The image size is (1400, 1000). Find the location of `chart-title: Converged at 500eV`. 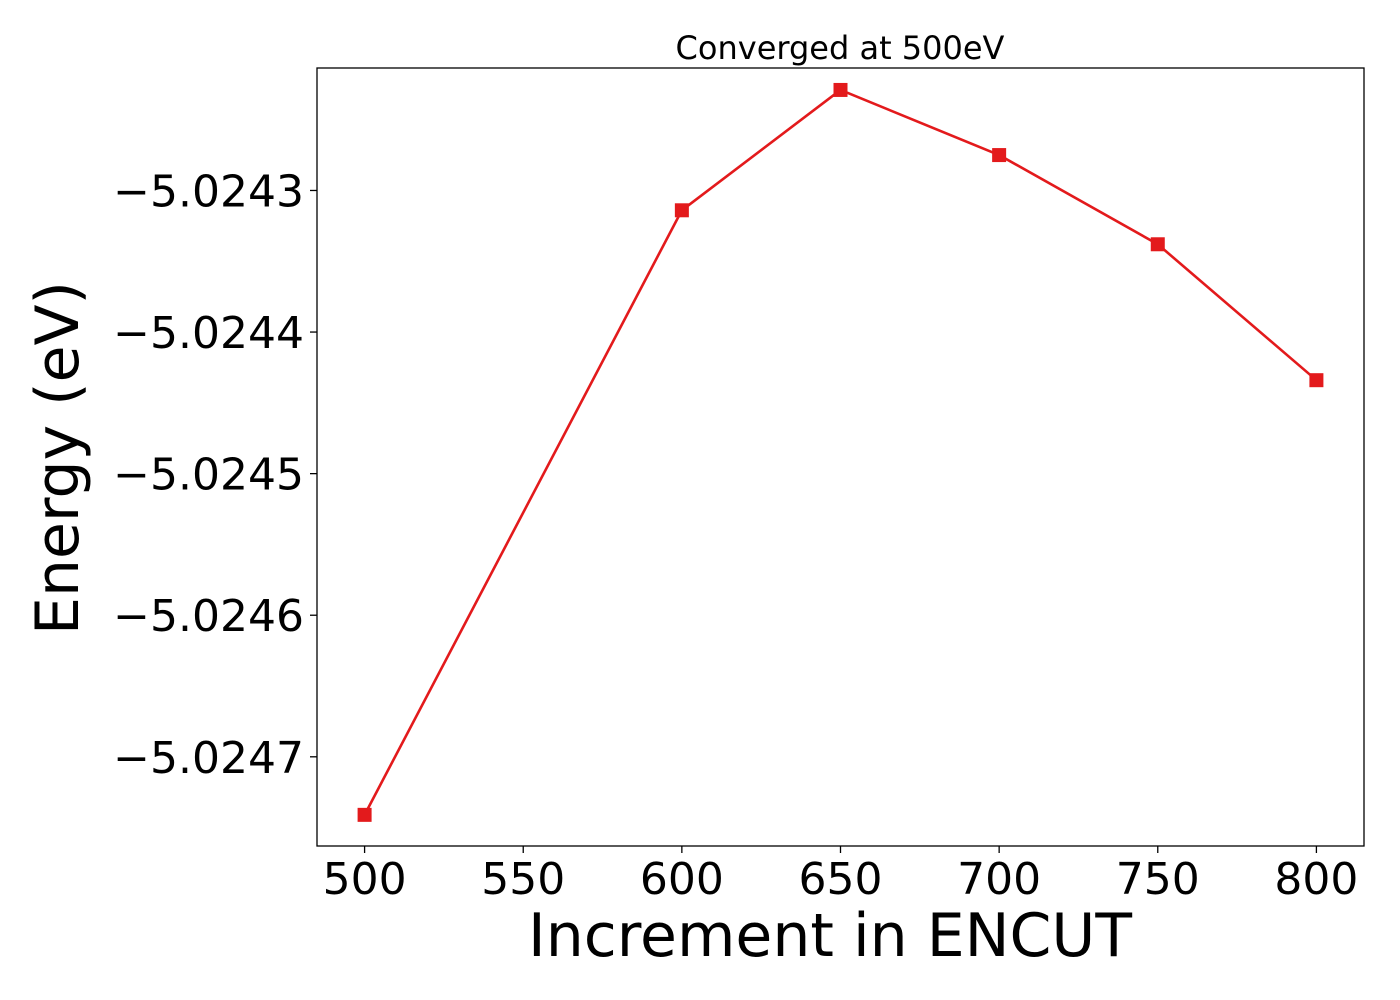

chart-title: Converged at 500eV is located at coordinates (840, 48).